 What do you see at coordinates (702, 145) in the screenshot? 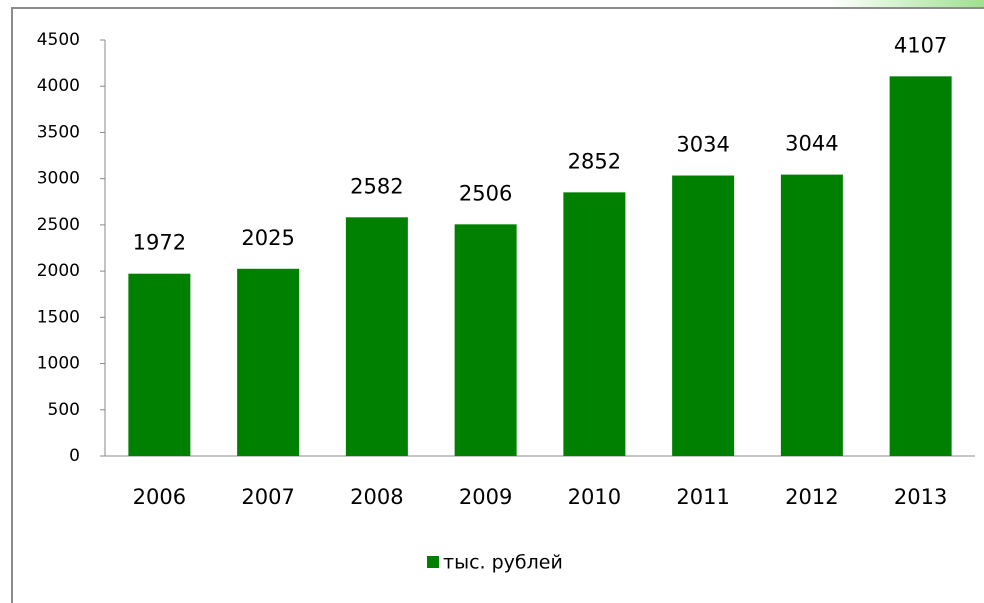
I see `data-label: 3034` at bounding box center [702, 145].